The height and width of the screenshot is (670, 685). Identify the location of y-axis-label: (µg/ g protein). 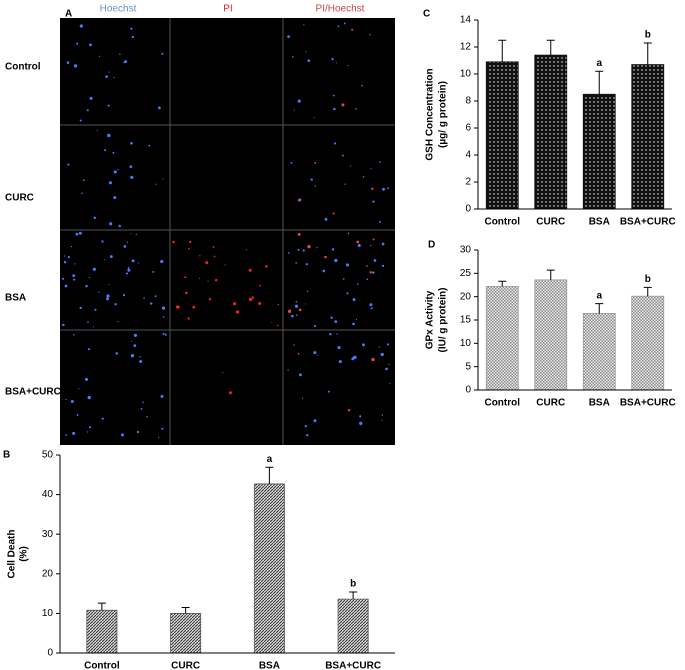
(443, 114).